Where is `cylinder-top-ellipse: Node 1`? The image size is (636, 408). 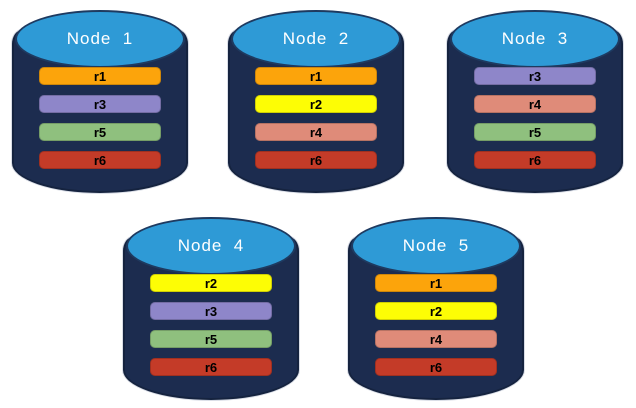 cylinder-top-ellipse: Node 1 is located at coordinates (100, 39).